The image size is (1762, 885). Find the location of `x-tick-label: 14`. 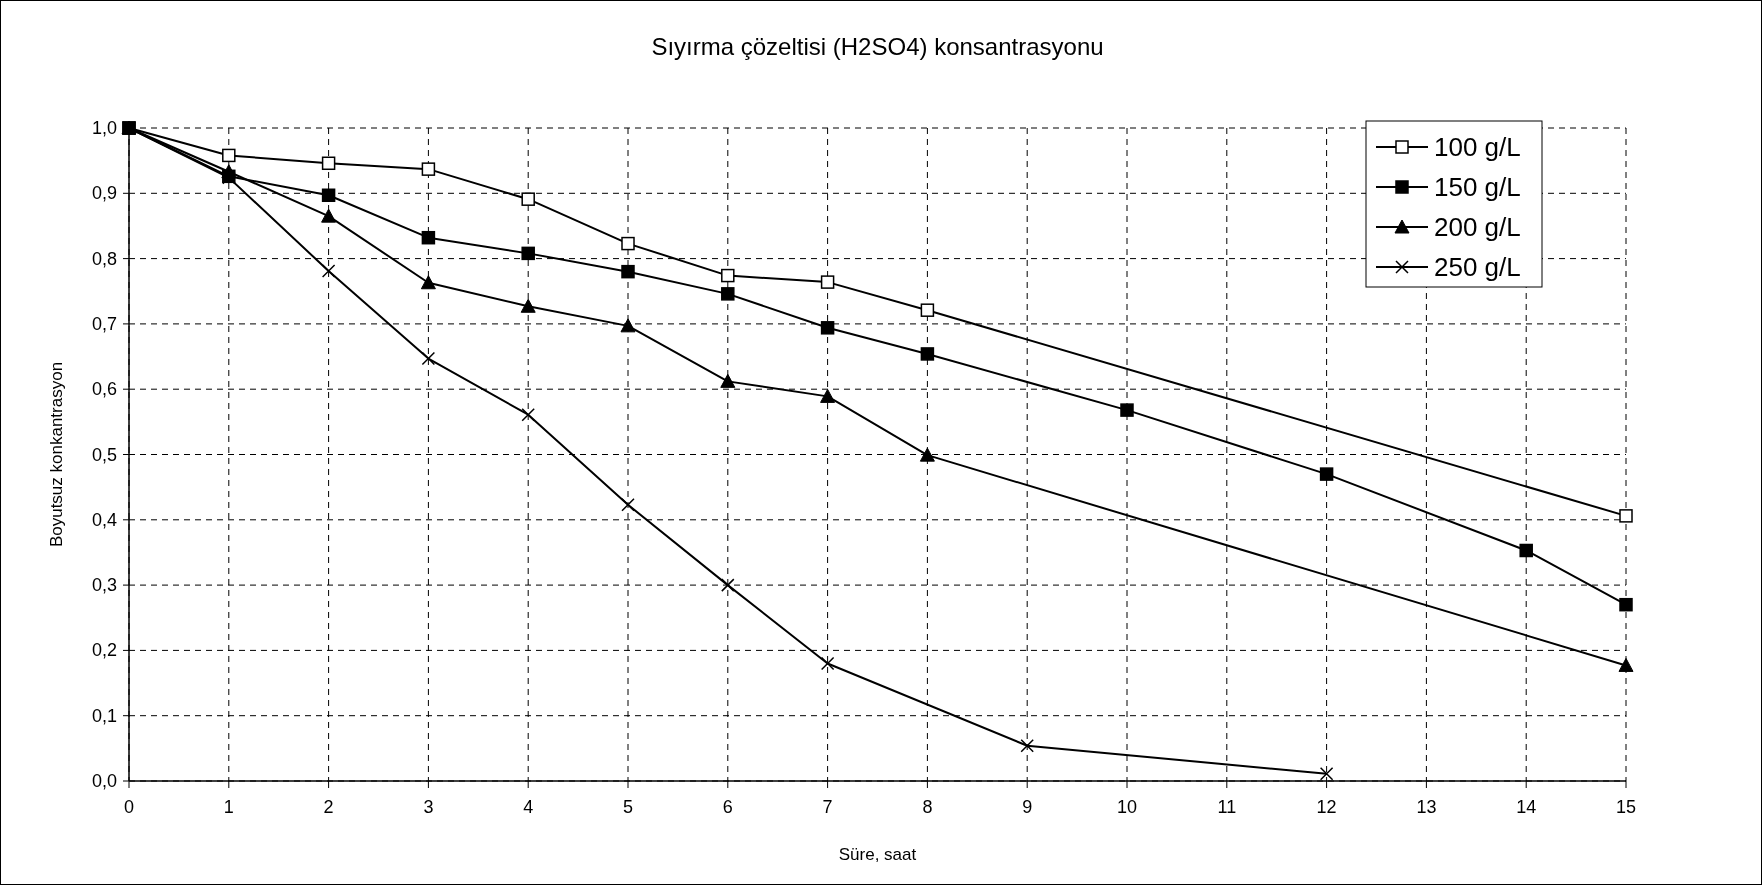

x-tick-label: 14 is located at coordinates (1526, 807).